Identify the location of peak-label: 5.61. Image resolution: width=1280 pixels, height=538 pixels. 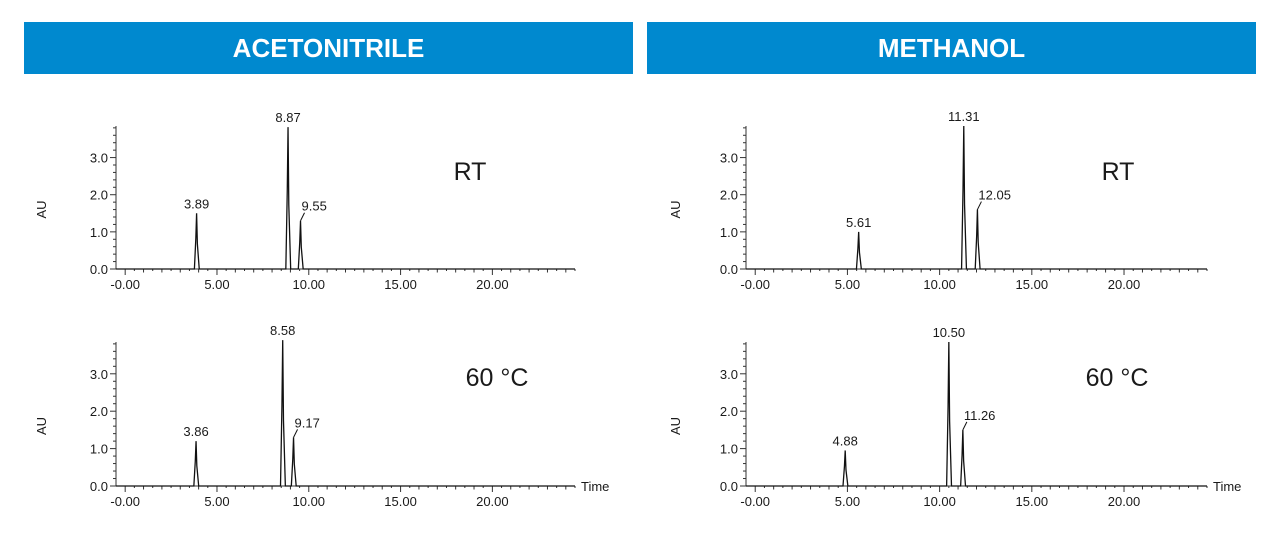
(858, 222).